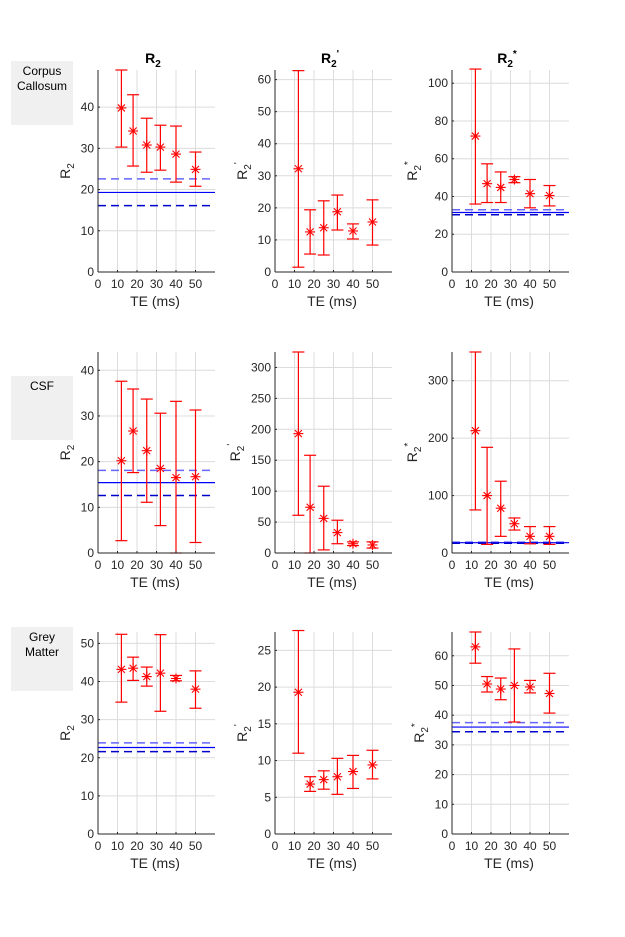 This screenshot has width=625, height=937. What do you see at coordinates (420, 733) in the screenshot?
I see `y-axis-label: R2*` at bounding box center [420, 733].